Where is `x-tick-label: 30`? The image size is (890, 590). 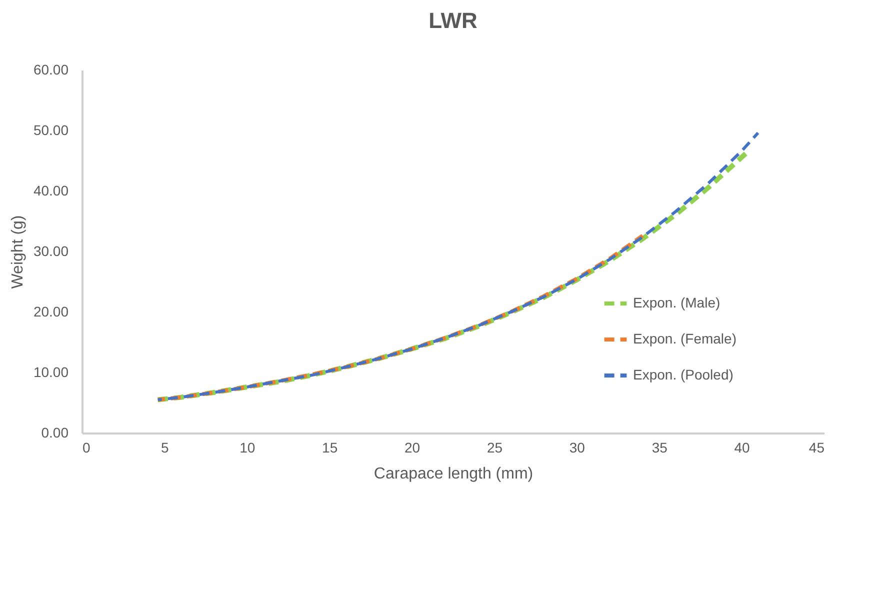
x-tick-label: 30 is located at coordinates (577, 448).